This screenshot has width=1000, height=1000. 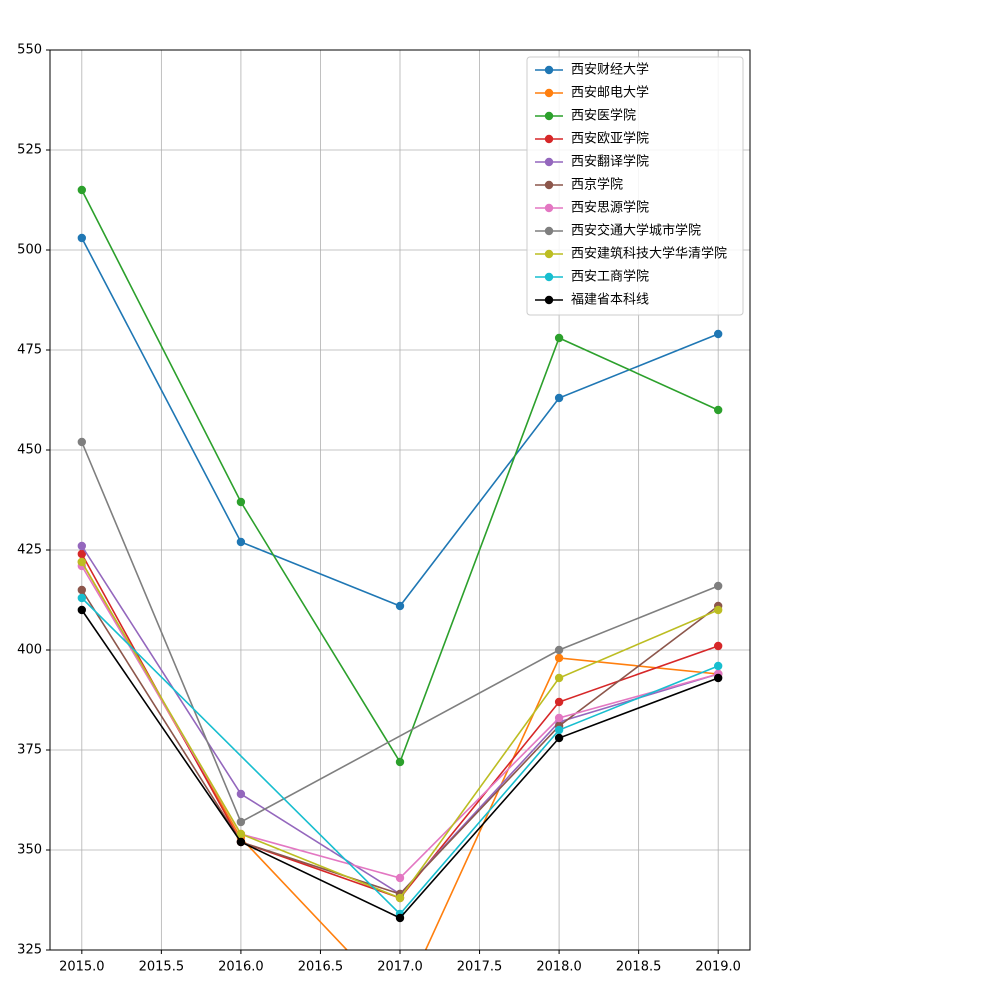 I want to click on x-tick-label: 2018.0, so click(x=559, y=967).